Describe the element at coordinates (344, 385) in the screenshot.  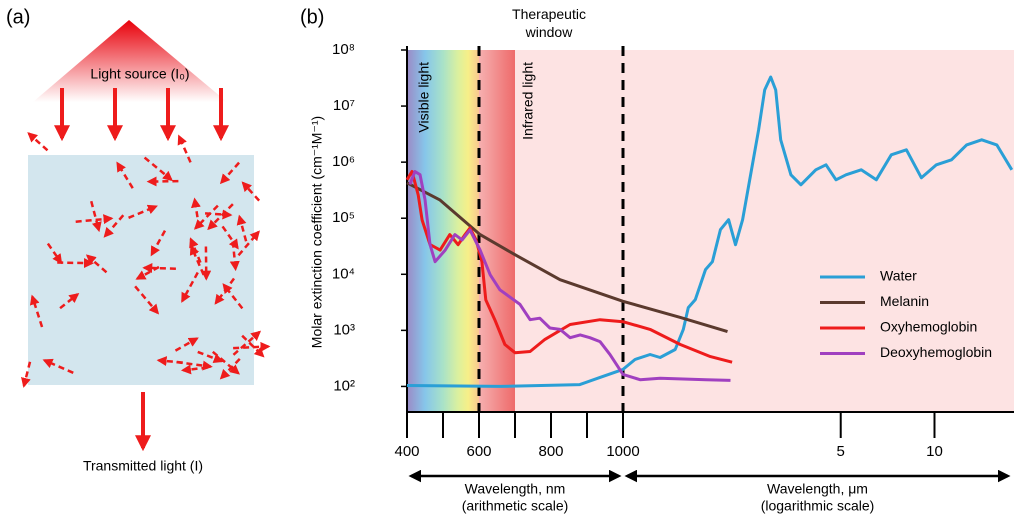
I see `y-tick-label: 10²` at that location.